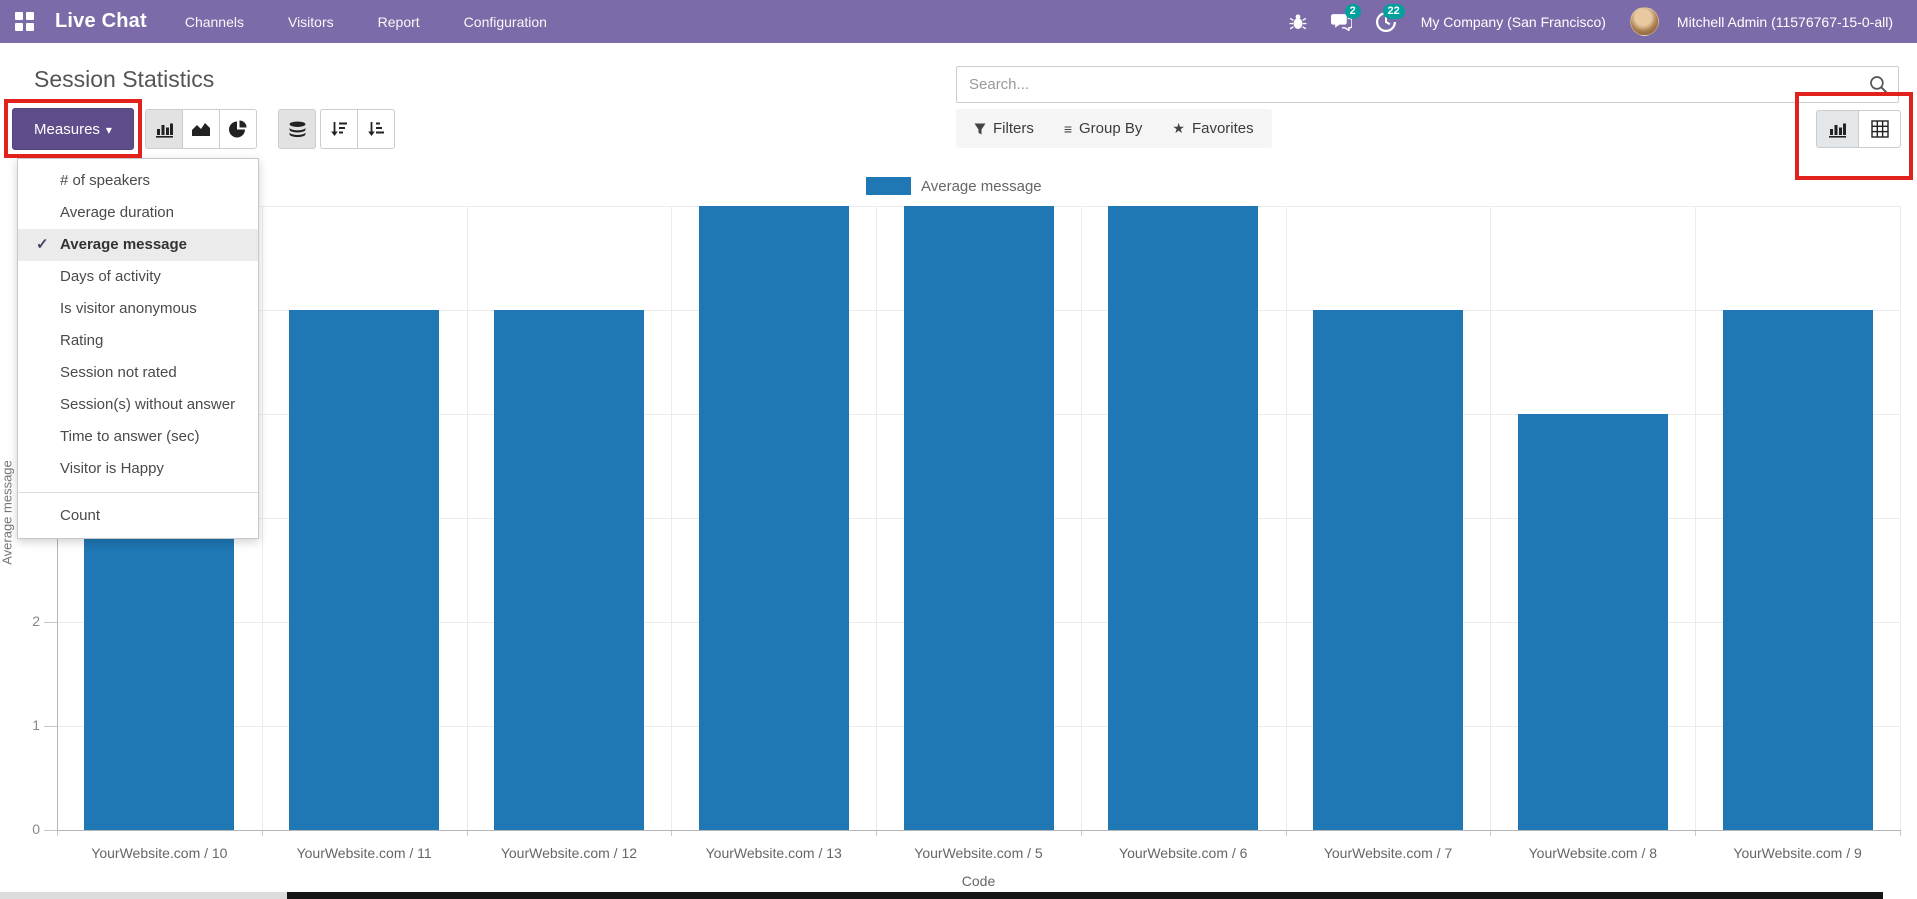 The height and width of the screenshot is (899, 1917). Describe the element at coordinates (138, 492) in the screenshot. I see `menu-separator` at that location.